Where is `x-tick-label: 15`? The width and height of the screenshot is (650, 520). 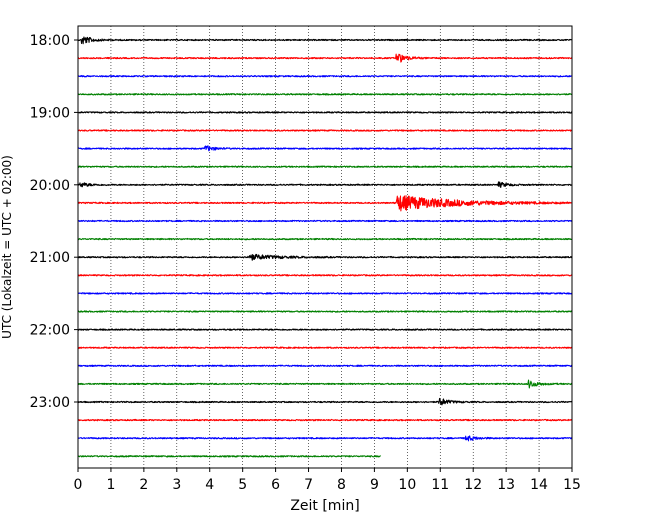 x-tick-label: 15 is located at coordinates (572, 485).